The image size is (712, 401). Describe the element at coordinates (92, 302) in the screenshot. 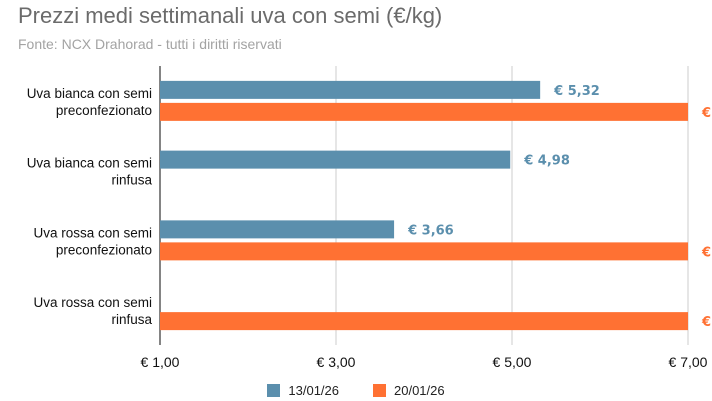

I see `category-label-3-line-0: Uva rossa con semi` at that location.